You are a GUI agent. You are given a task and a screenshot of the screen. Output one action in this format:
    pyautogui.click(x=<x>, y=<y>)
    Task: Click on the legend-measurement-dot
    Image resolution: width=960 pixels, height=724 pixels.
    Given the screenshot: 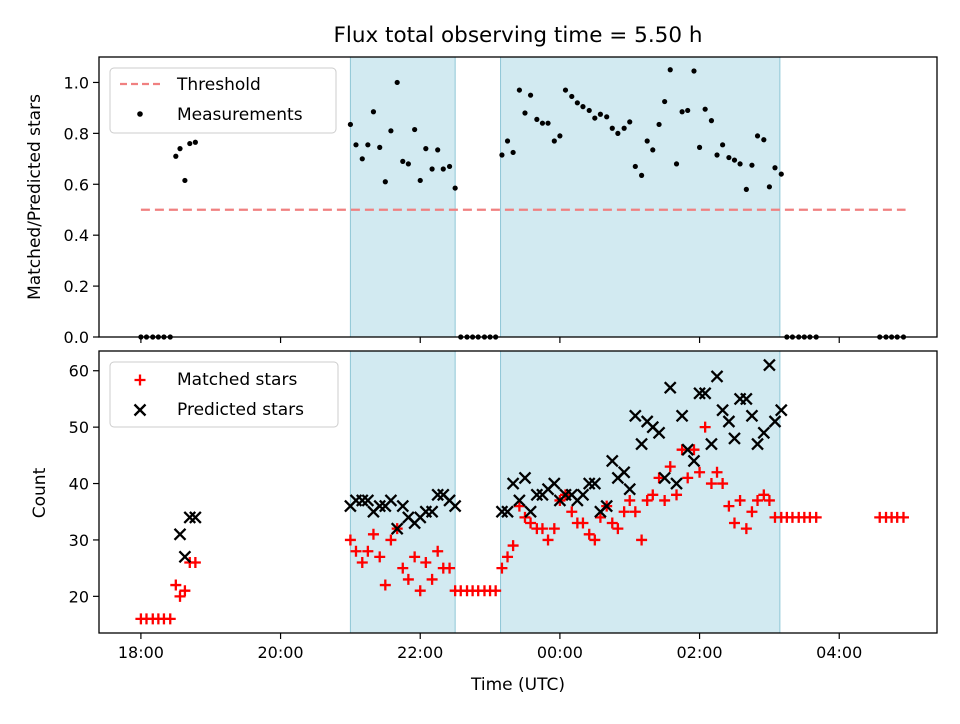 What is the action you would take?
    pyautogui.click(x=140, y=114)
    